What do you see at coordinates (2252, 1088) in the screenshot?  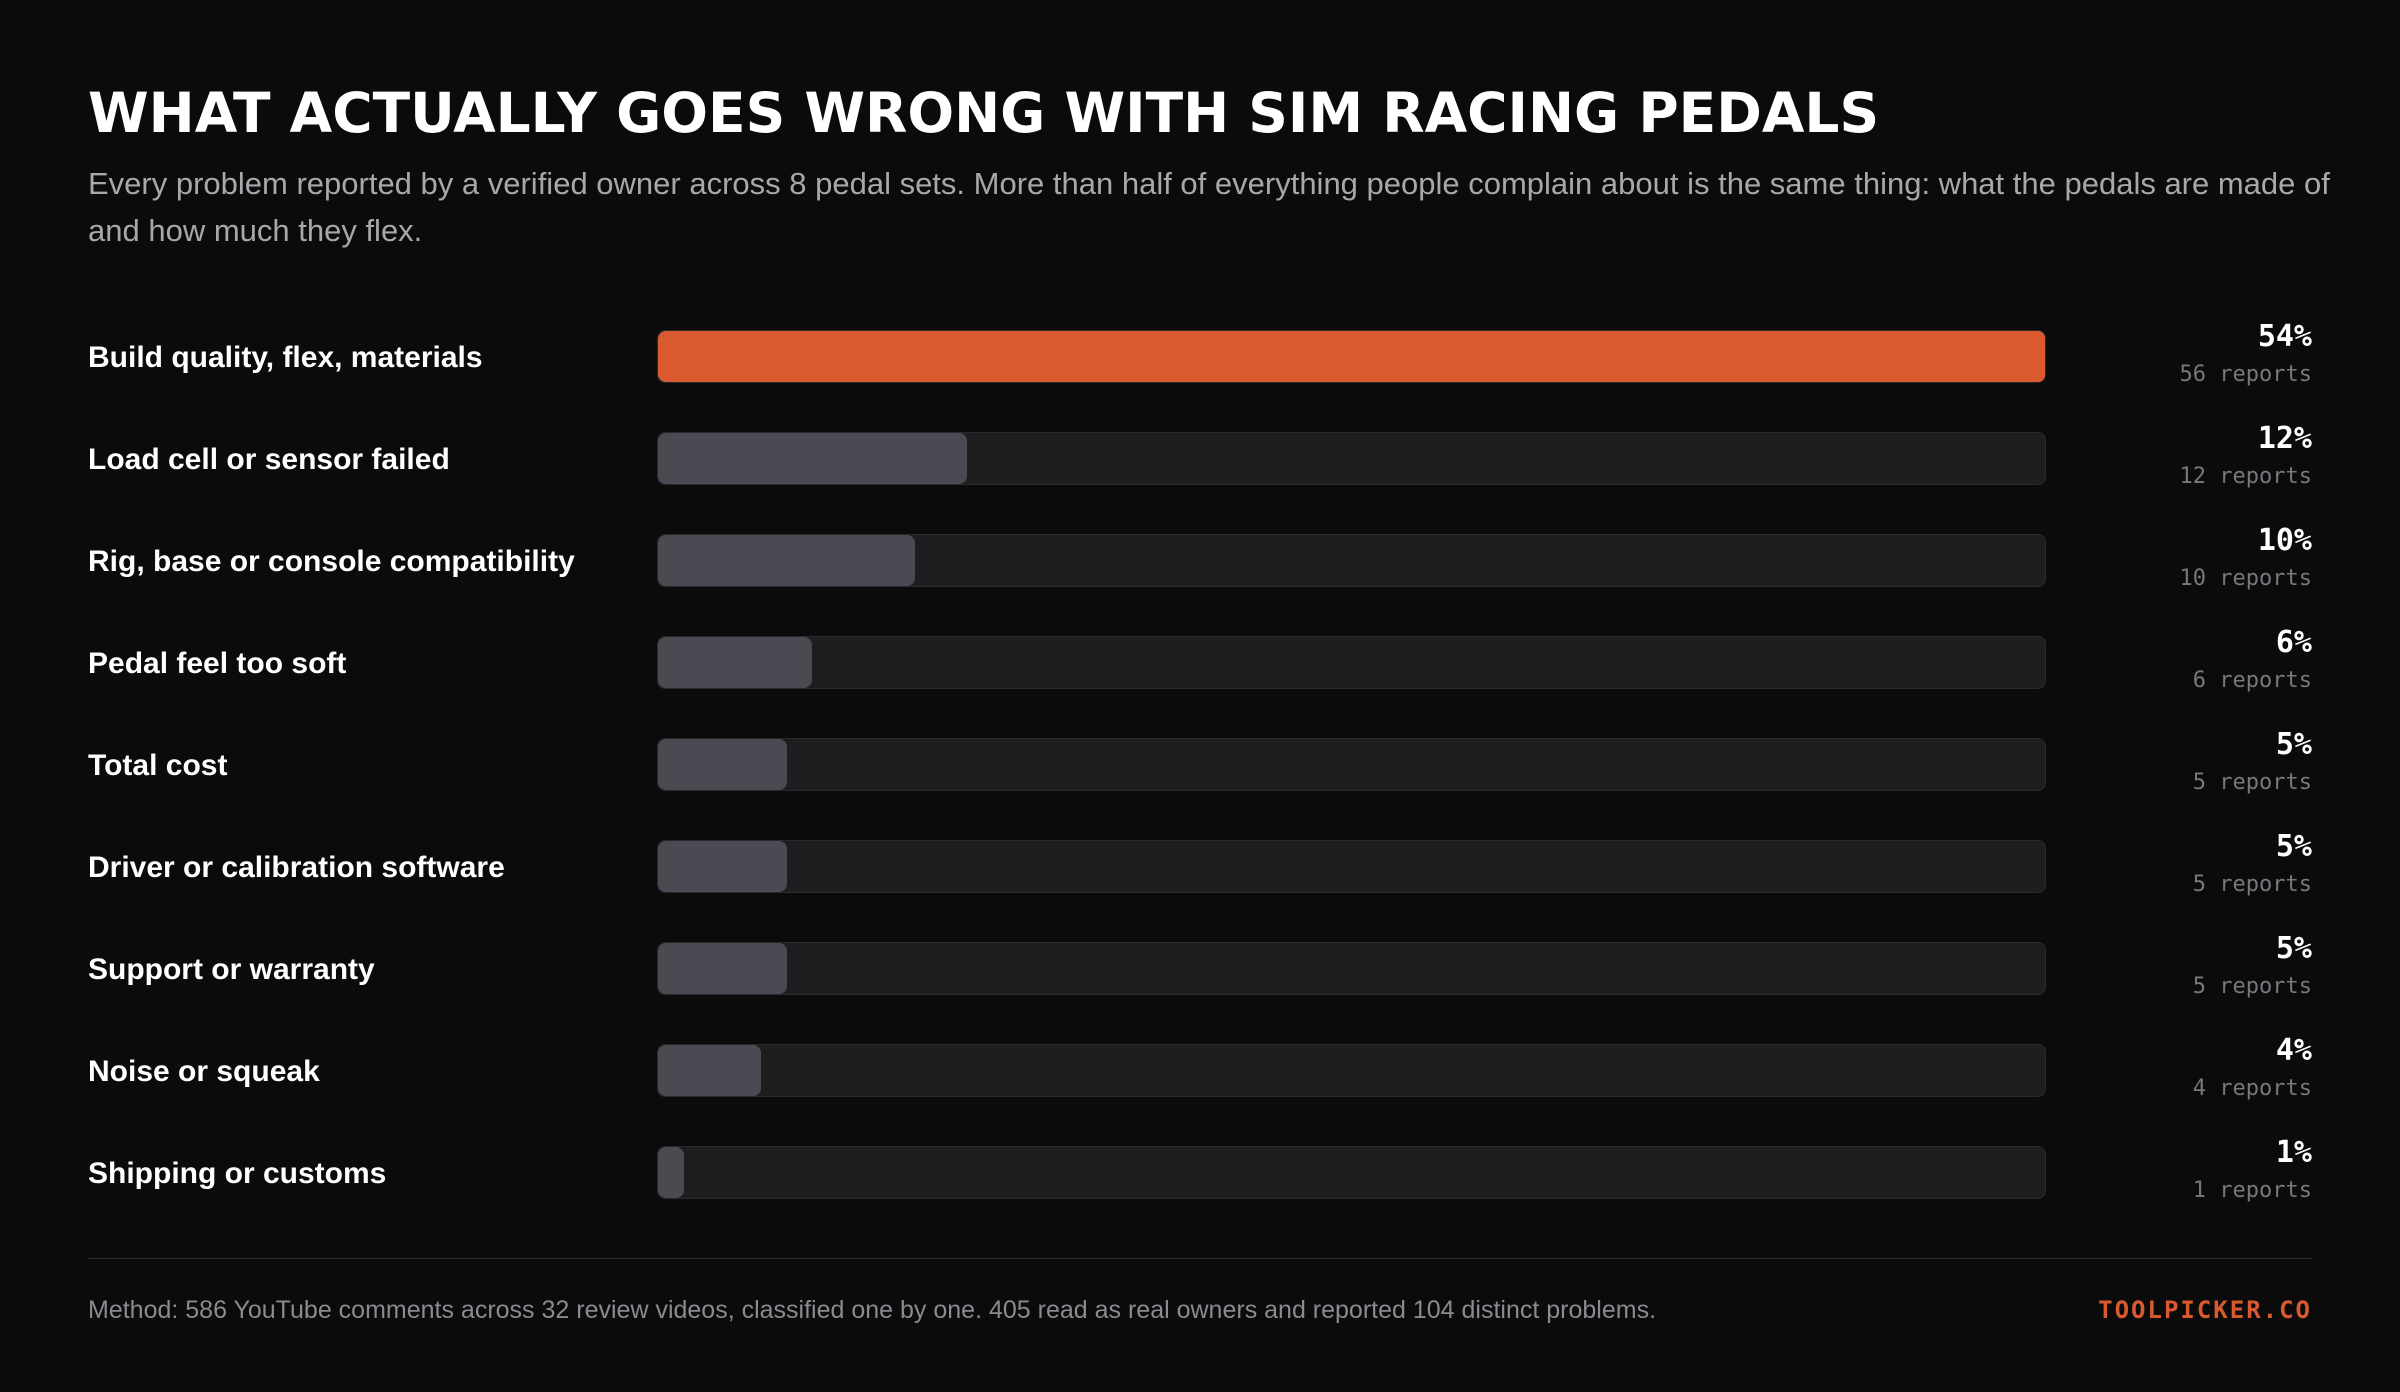 I see `report-count-label: 4 reports` at bounding box center [2252, 1088].